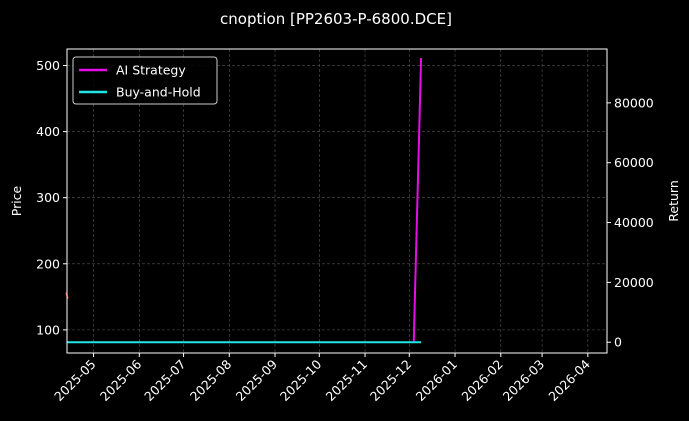 The height and width of the screenshot is (421, 689). Describe the element at coordinates (48, 263) in the screenshot. I see `y-tick-label: 200` at that location.